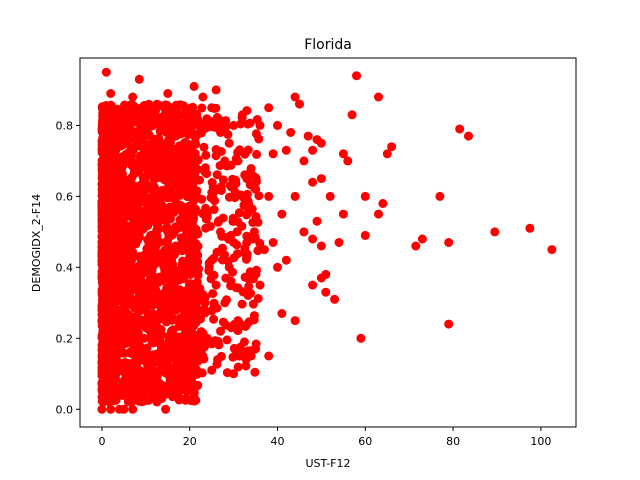 The height and width of the screenshot is (480, 640). What do you see at coordinates (540, 441) in the screenshot?
I see `x-tick-label: 100` at bounding box center [540, 441].